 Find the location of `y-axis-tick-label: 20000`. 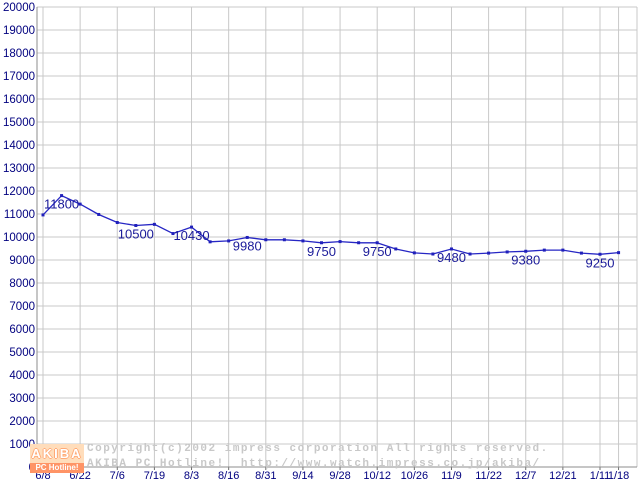

y-axis-tick-label: 20000 is located at coordinates (19, 8).